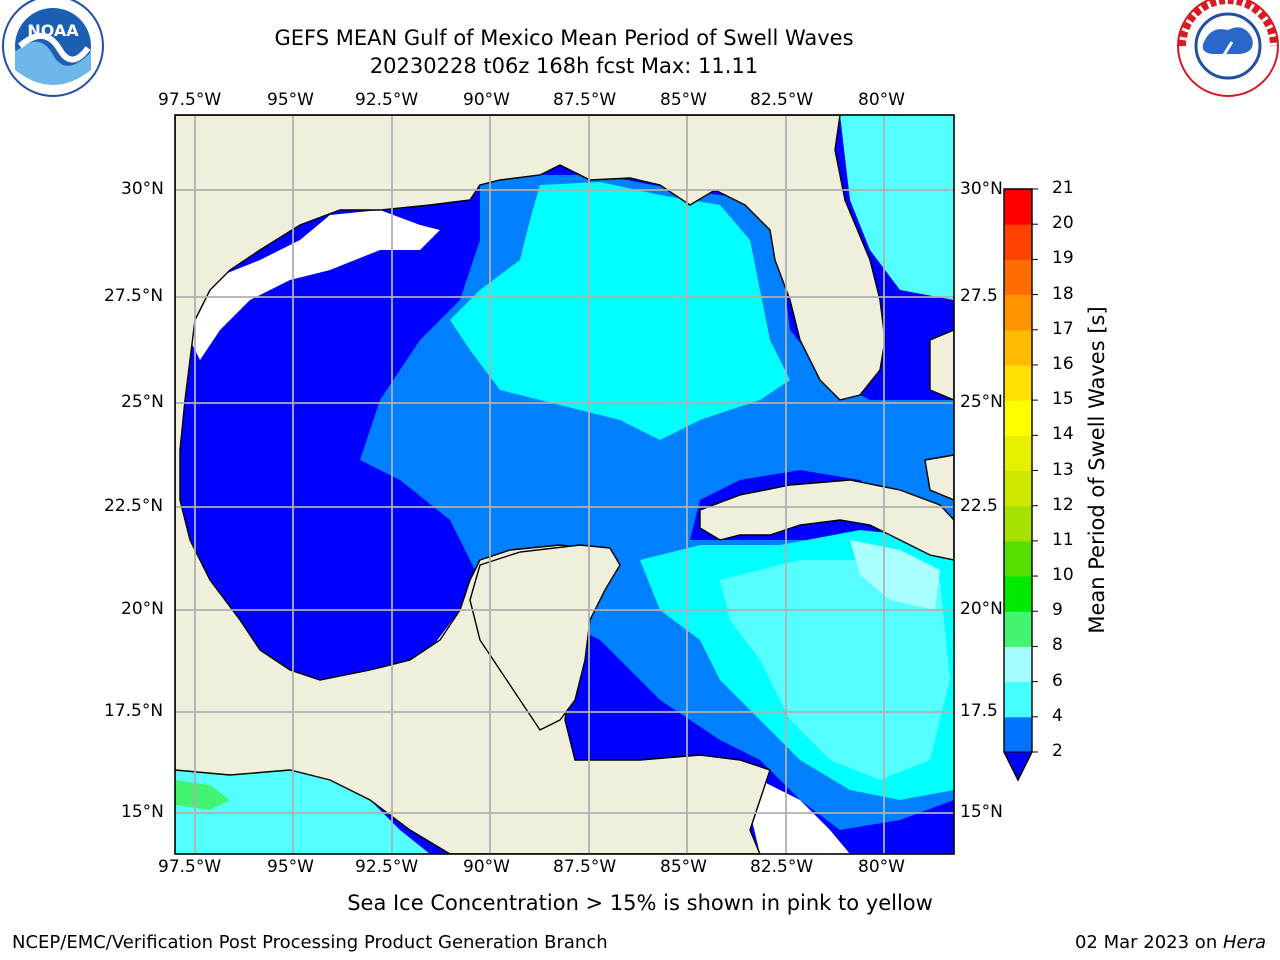 This screenshot has width=1280, height=960. What do you see at coordinates (1063, 469) in the screenshot?
I see `colorbar-tick-label: 13` at bounding box center [1063, 469].